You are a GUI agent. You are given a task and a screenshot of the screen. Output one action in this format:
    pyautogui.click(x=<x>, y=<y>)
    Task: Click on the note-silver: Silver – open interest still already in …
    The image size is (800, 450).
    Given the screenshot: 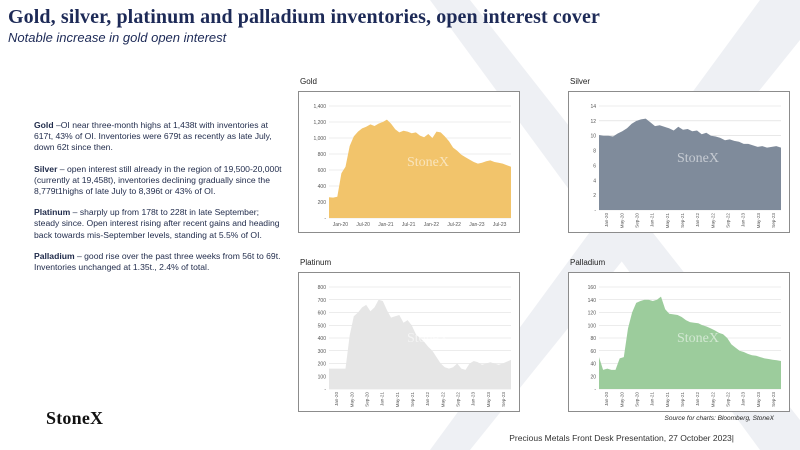 What is the action you would take?
    pyautogui.click(x=158, y=181)
    